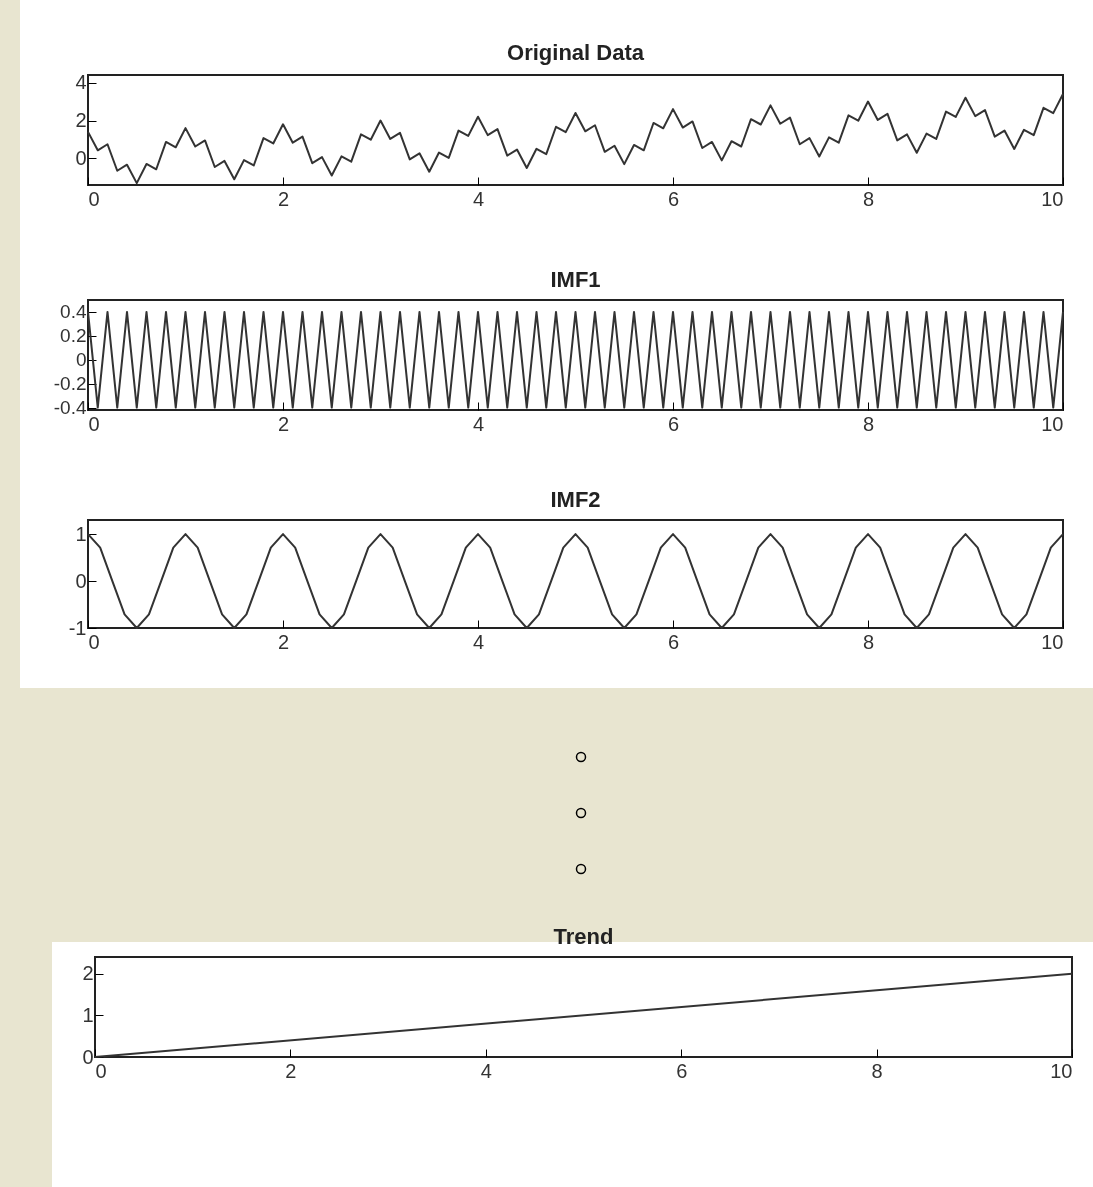  I want to click on y-tick-label: 0.4, so click(73, 312).